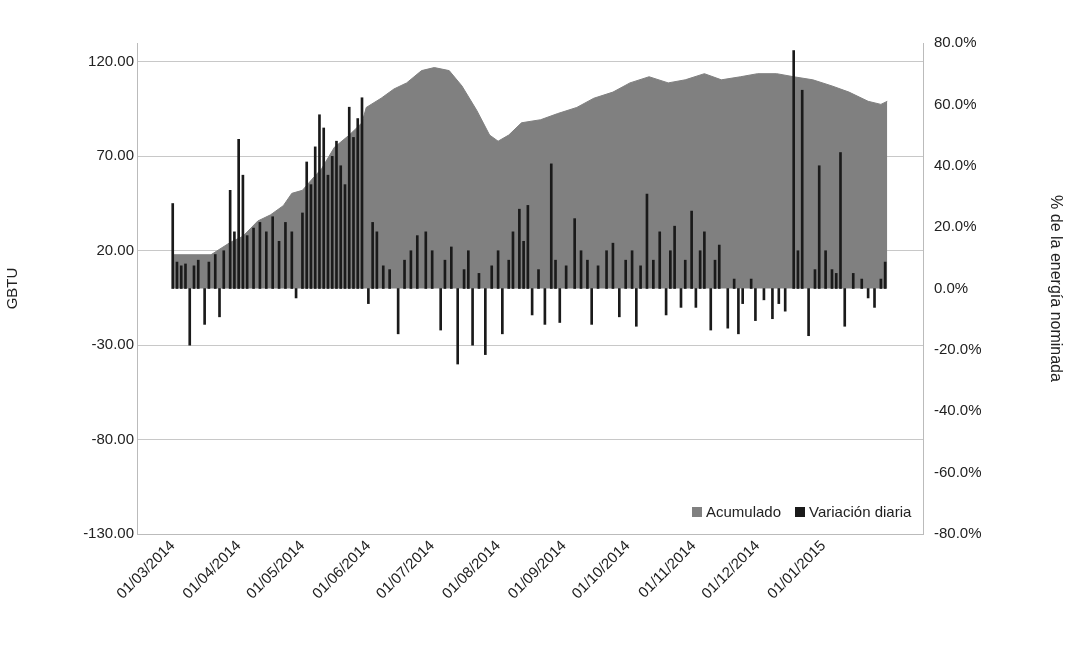 This screenshot has height=646, width=1069. Describe the element at coordinates (958, 471) in the screenshot. I see `y2-tick-label: -60.0%` at that location.